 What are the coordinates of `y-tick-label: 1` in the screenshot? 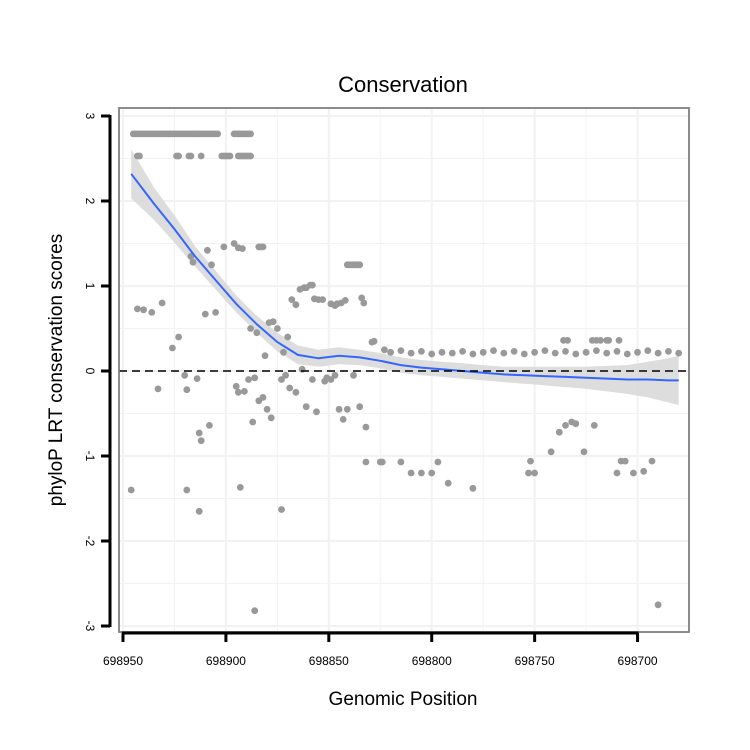 It's located at (90, 286).